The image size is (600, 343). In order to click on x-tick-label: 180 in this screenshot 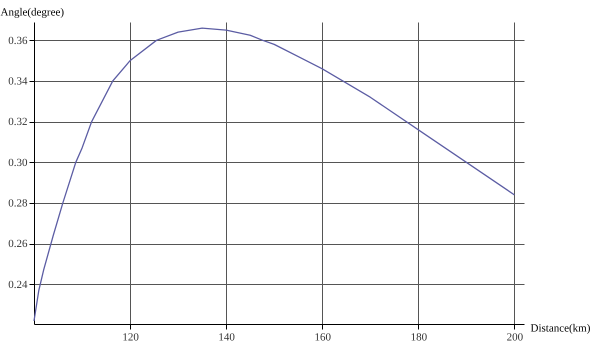, I will do `click(419, 337)`.